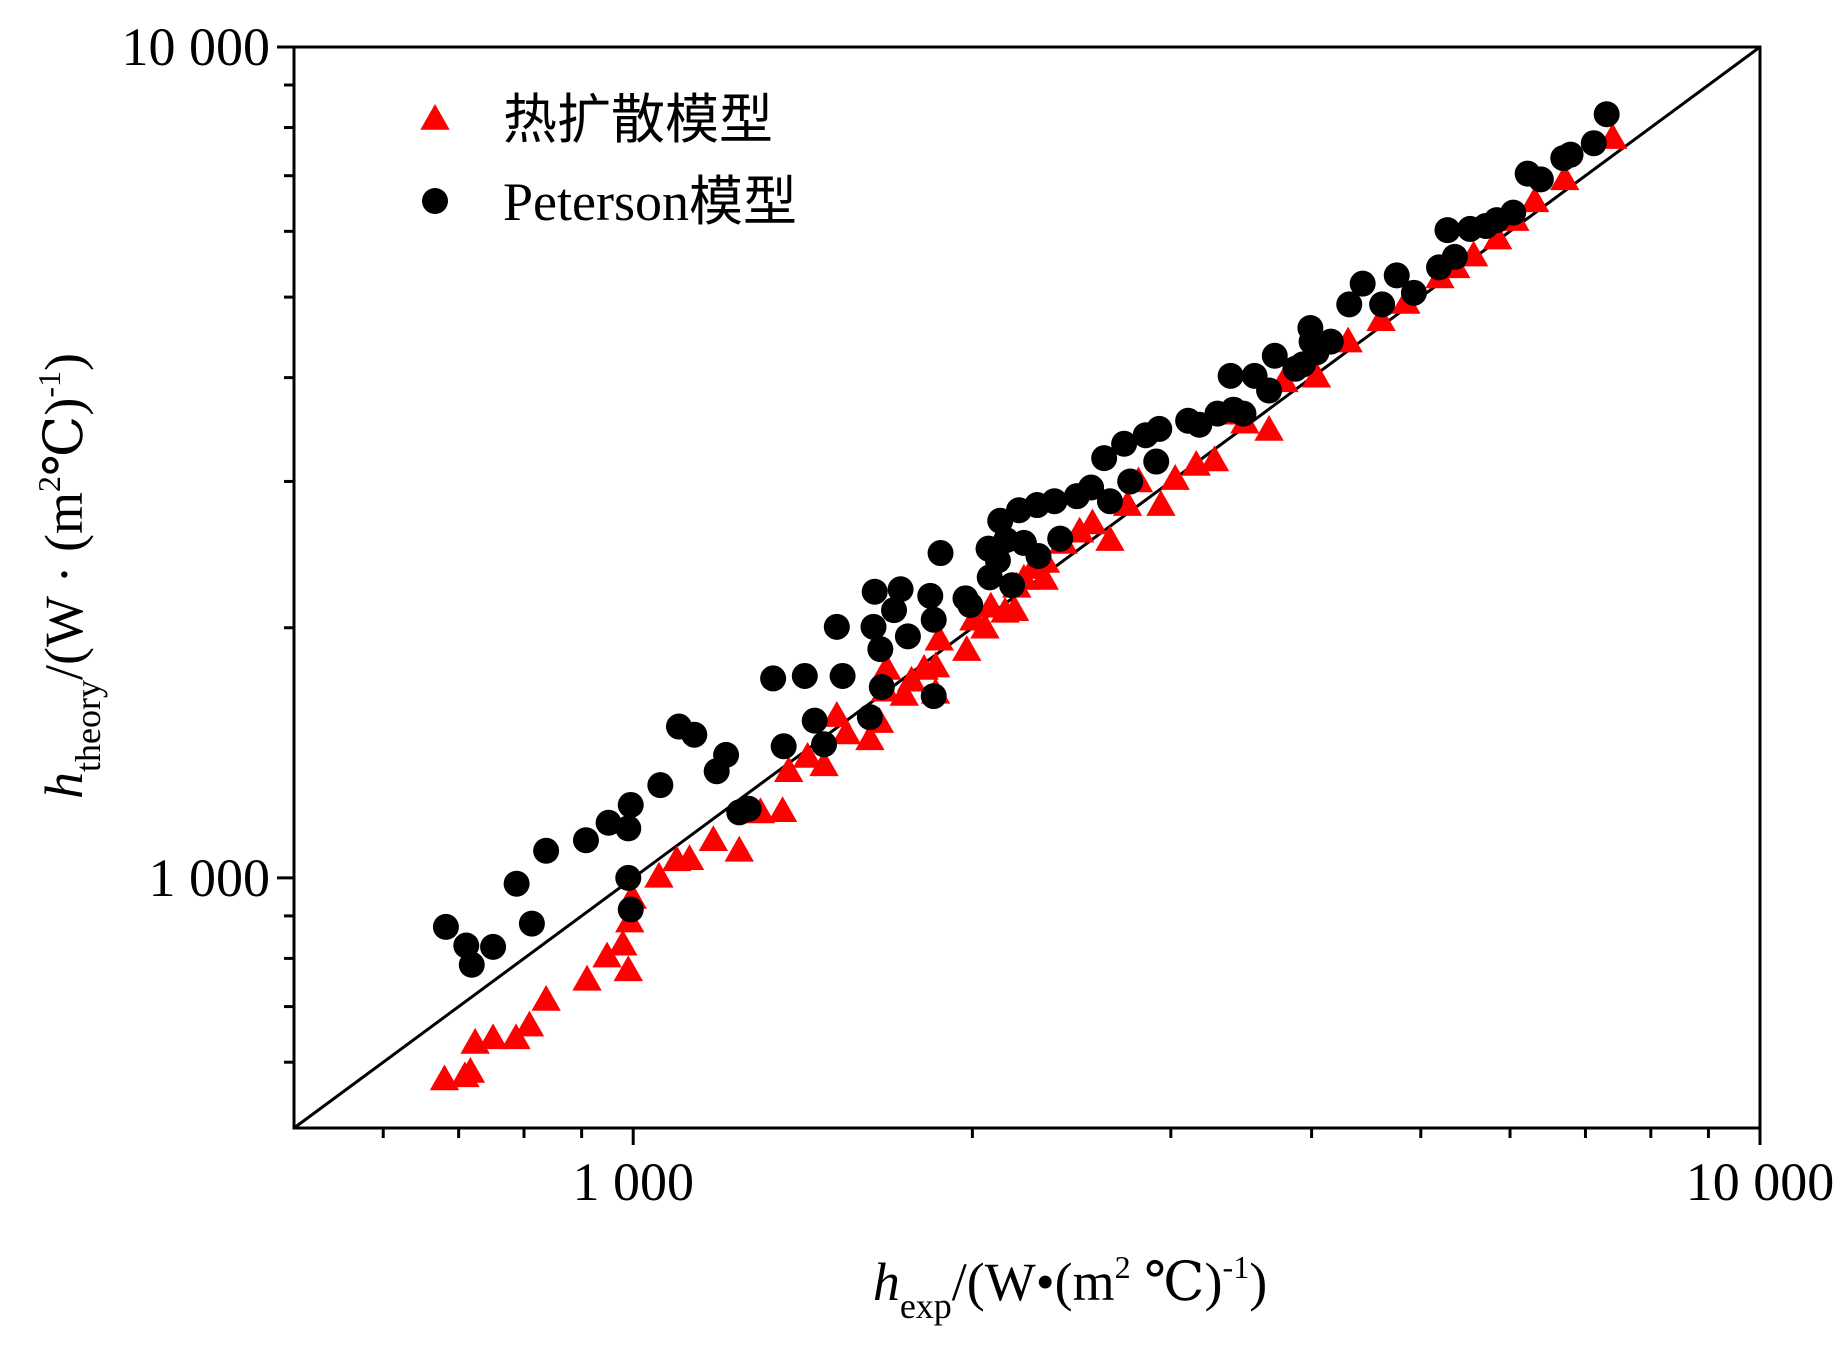  I want to click on axis-label-part: /(W•(m, so click(1033, 1282).